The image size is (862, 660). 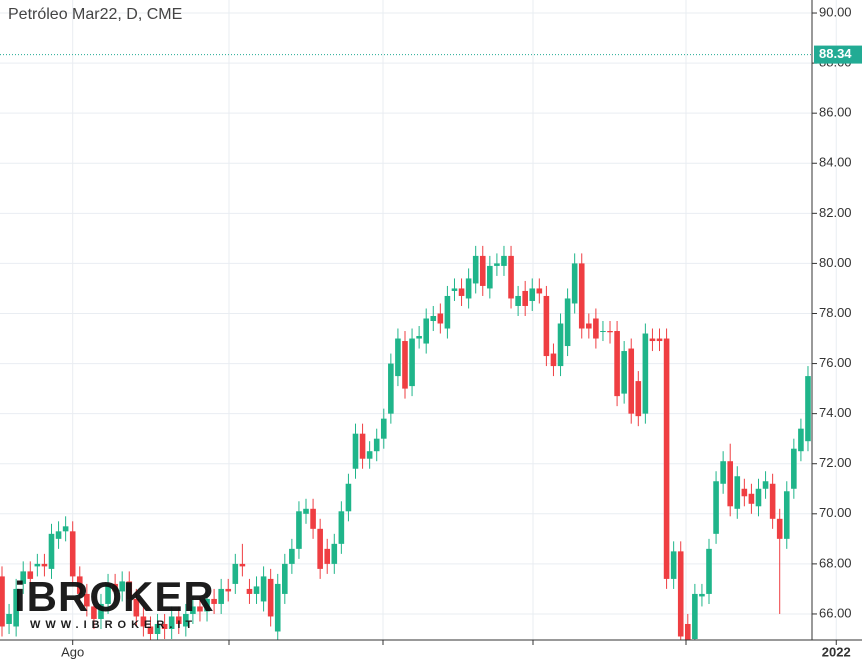 I want to click on y-tick-label: 90.00, so click(x=835, y=11).